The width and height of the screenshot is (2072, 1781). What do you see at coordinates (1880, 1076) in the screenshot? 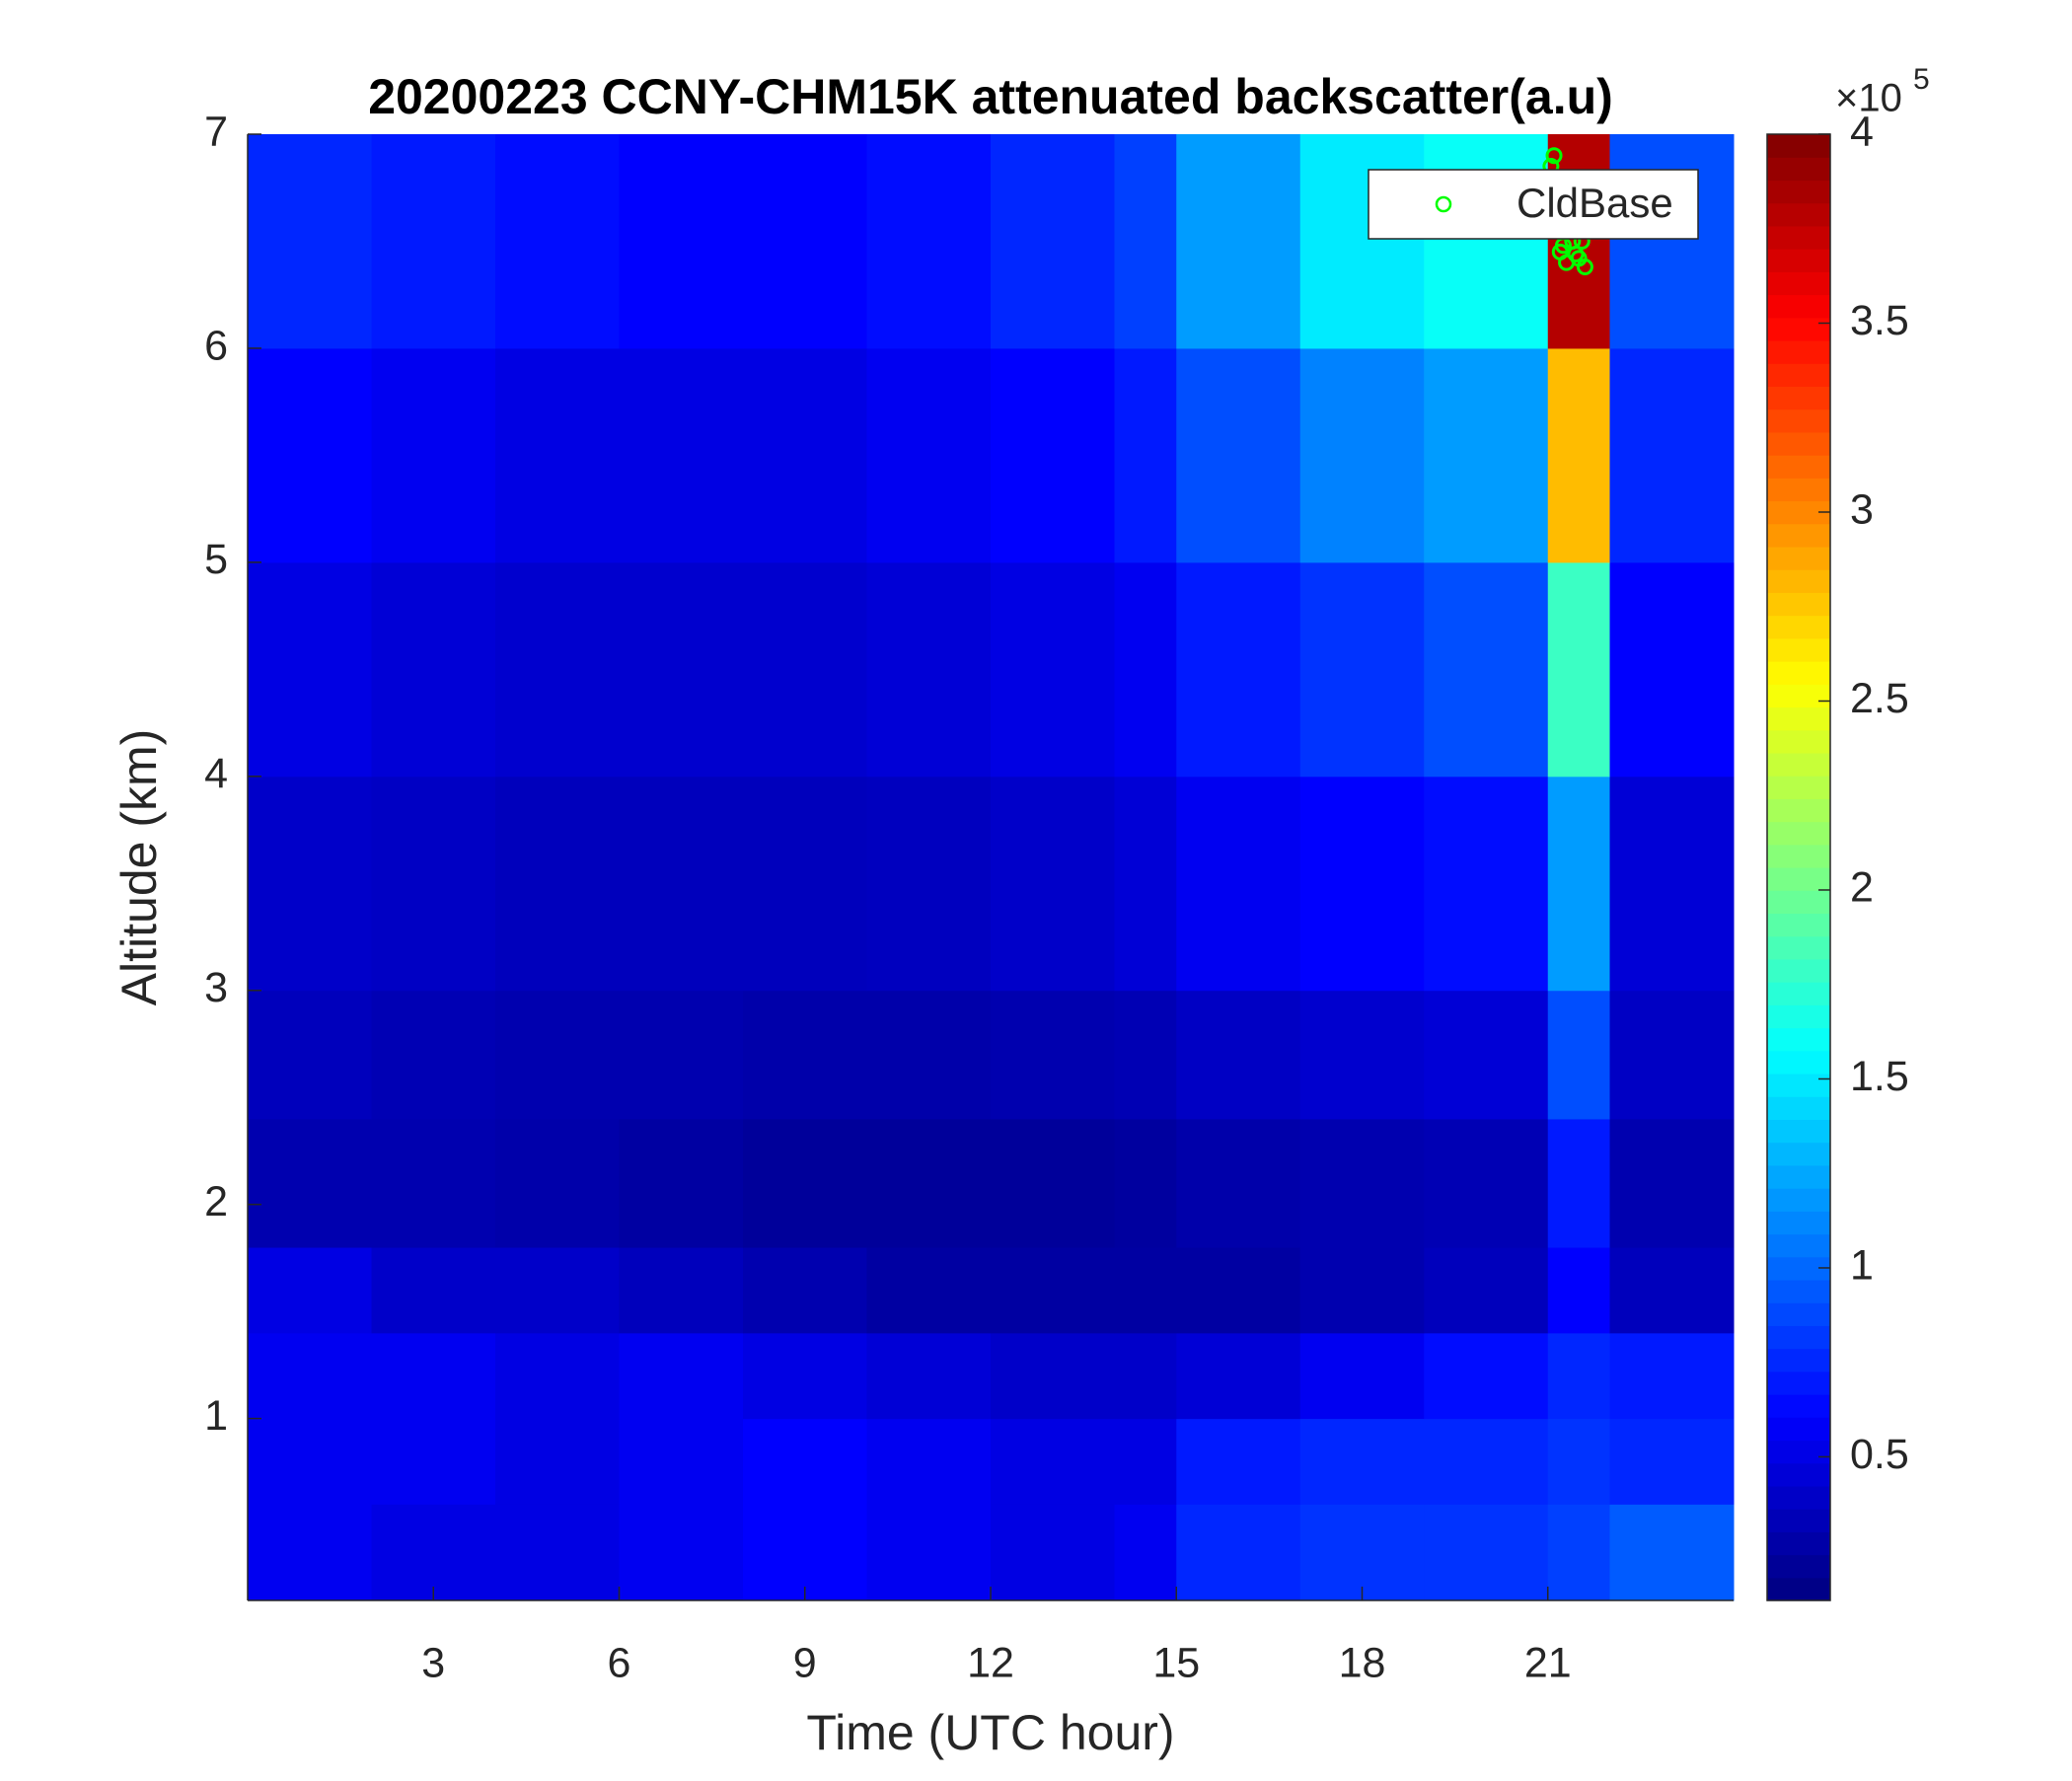
I see `colorbar-tick-label: 1.5` at bounding box center [1880, 1076].